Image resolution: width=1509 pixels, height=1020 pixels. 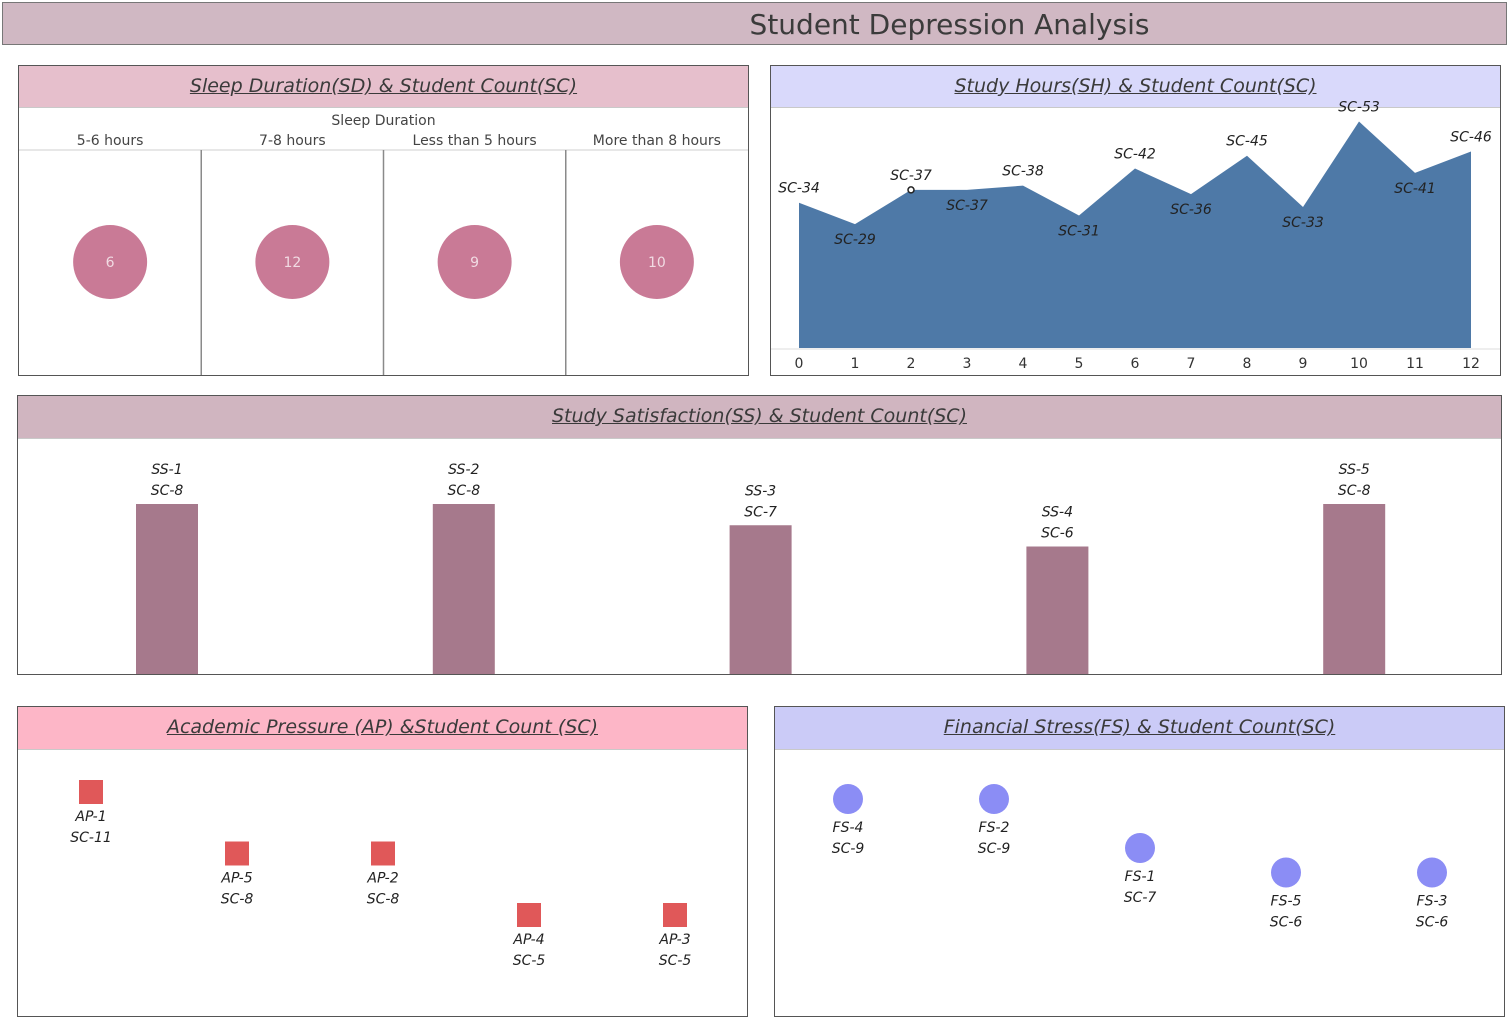 I want to click on study-hours-x-tick: 1, so click(x=855, y=364).